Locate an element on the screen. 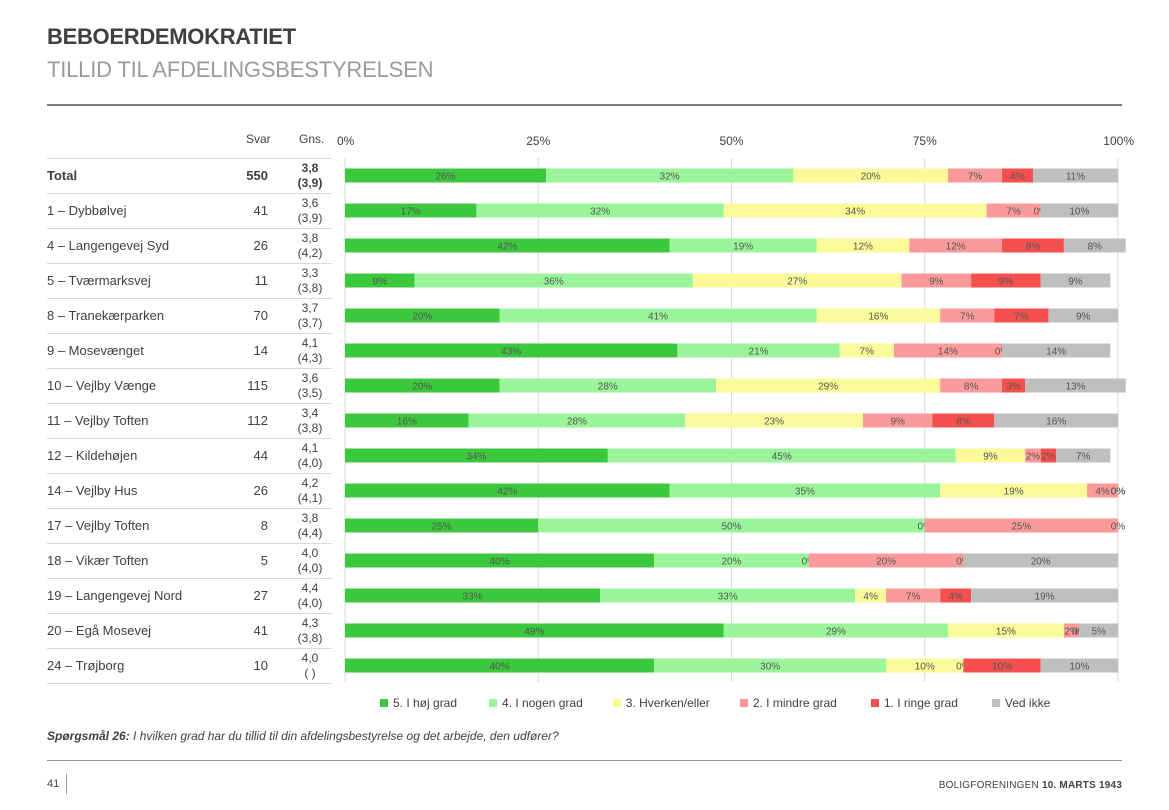  row-label: 8 – Tranekærparken is located at coordinates (106, 315).